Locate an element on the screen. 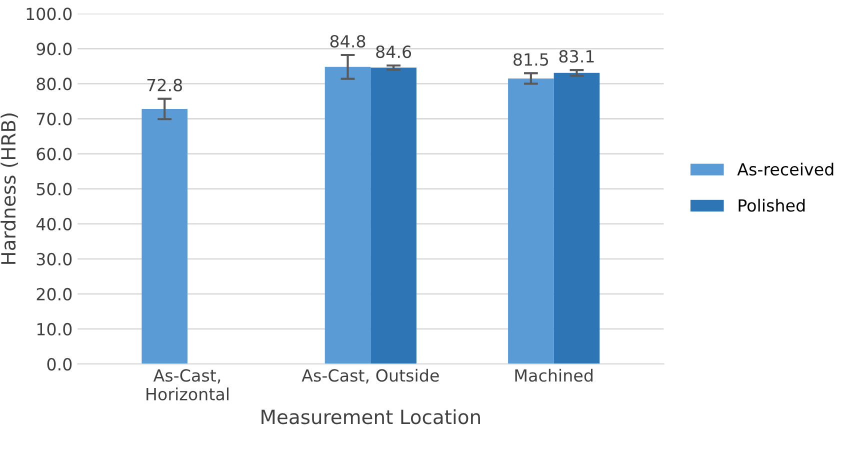 This screenshot has height=455, width=862. y-tick-label: 70.0 is located at coordinates (54, 119).